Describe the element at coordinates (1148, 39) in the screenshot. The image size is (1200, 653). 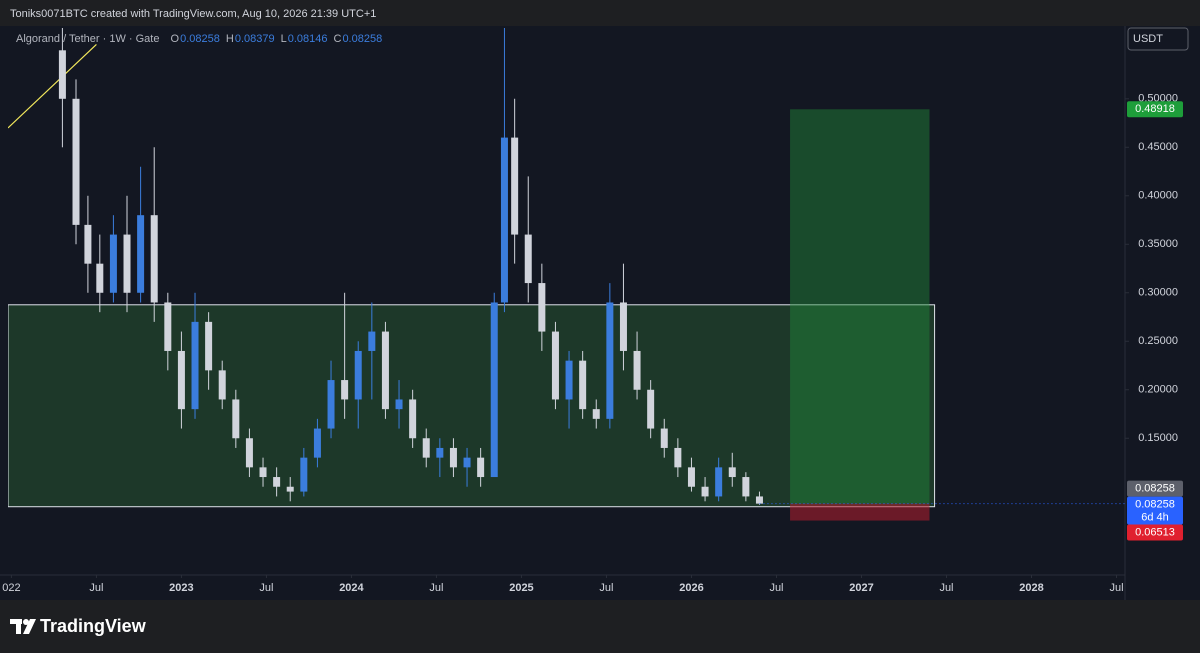
I see `currency: USDT` at that location.